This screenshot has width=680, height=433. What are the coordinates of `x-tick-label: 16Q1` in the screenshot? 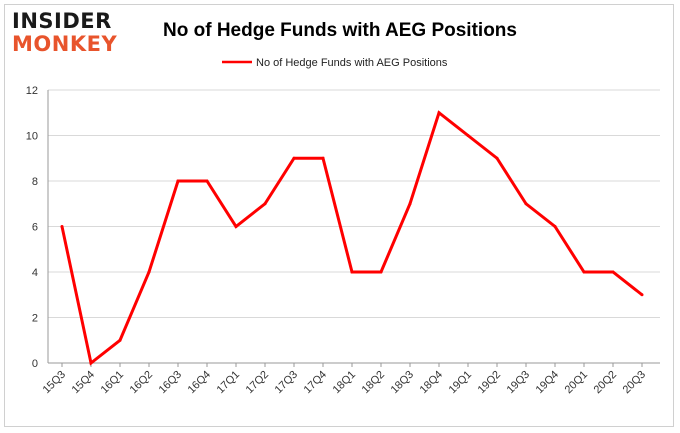 It's located at (113, 383).